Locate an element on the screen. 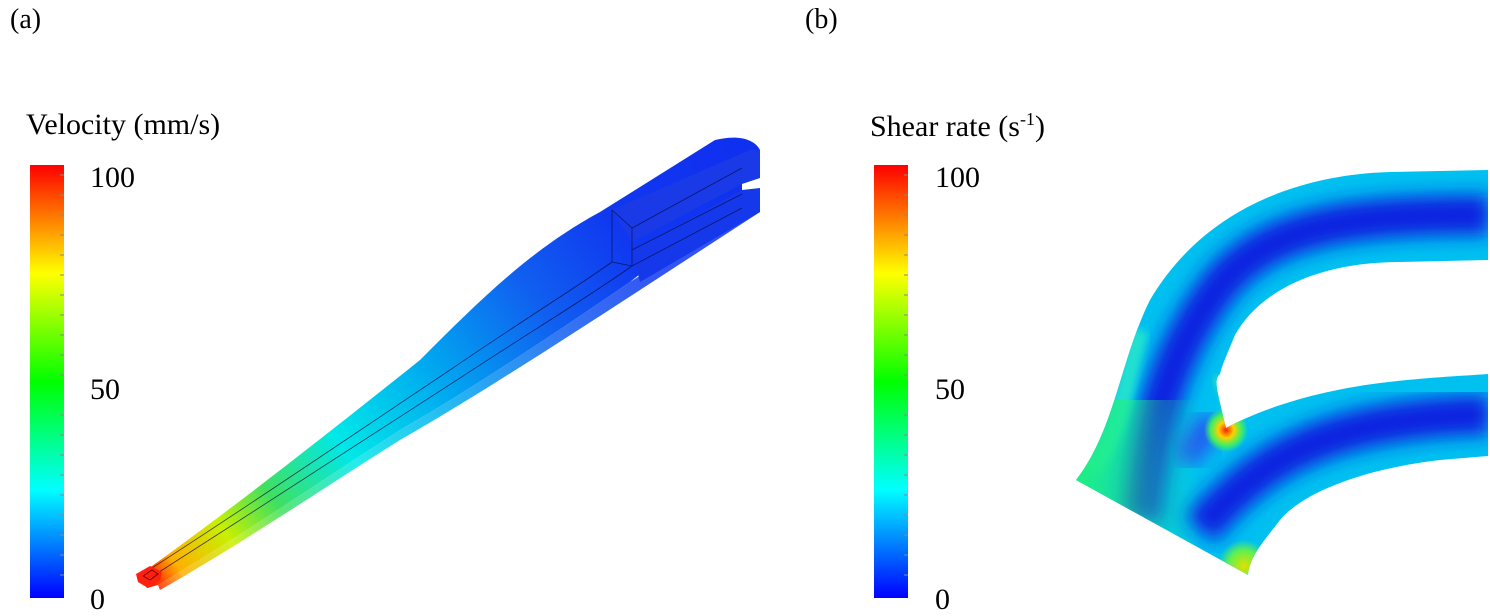 Image resolution: width=1490 pixels, height=616 pixels. shear-tick-mid: 50 is located at coordinates (950, 389).